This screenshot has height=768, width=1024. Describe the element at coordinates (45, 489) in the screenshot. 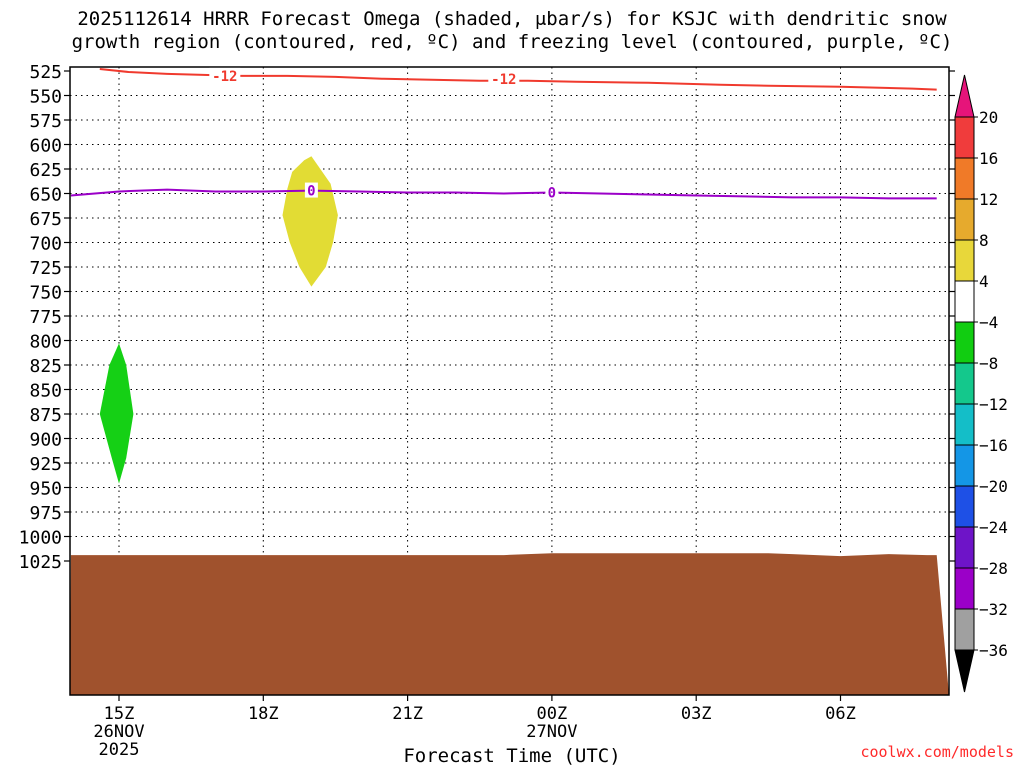

I see `y-tick-label: 950` at that location.